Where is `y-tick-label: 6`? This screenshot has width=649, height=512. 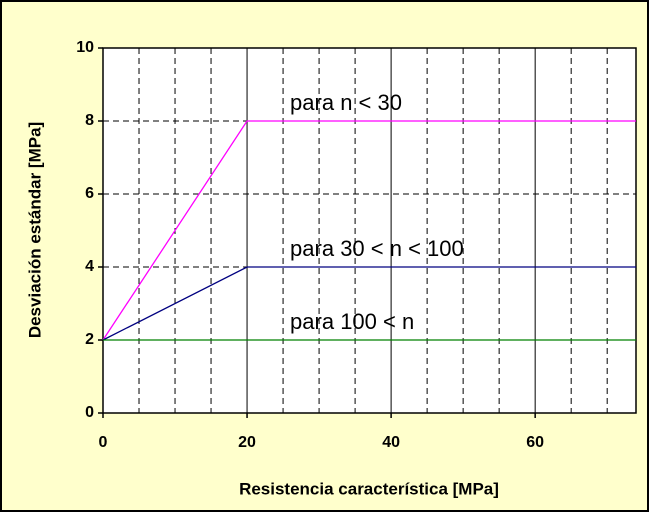
y-tick-label: 6 is located at coordinates (89, 193).